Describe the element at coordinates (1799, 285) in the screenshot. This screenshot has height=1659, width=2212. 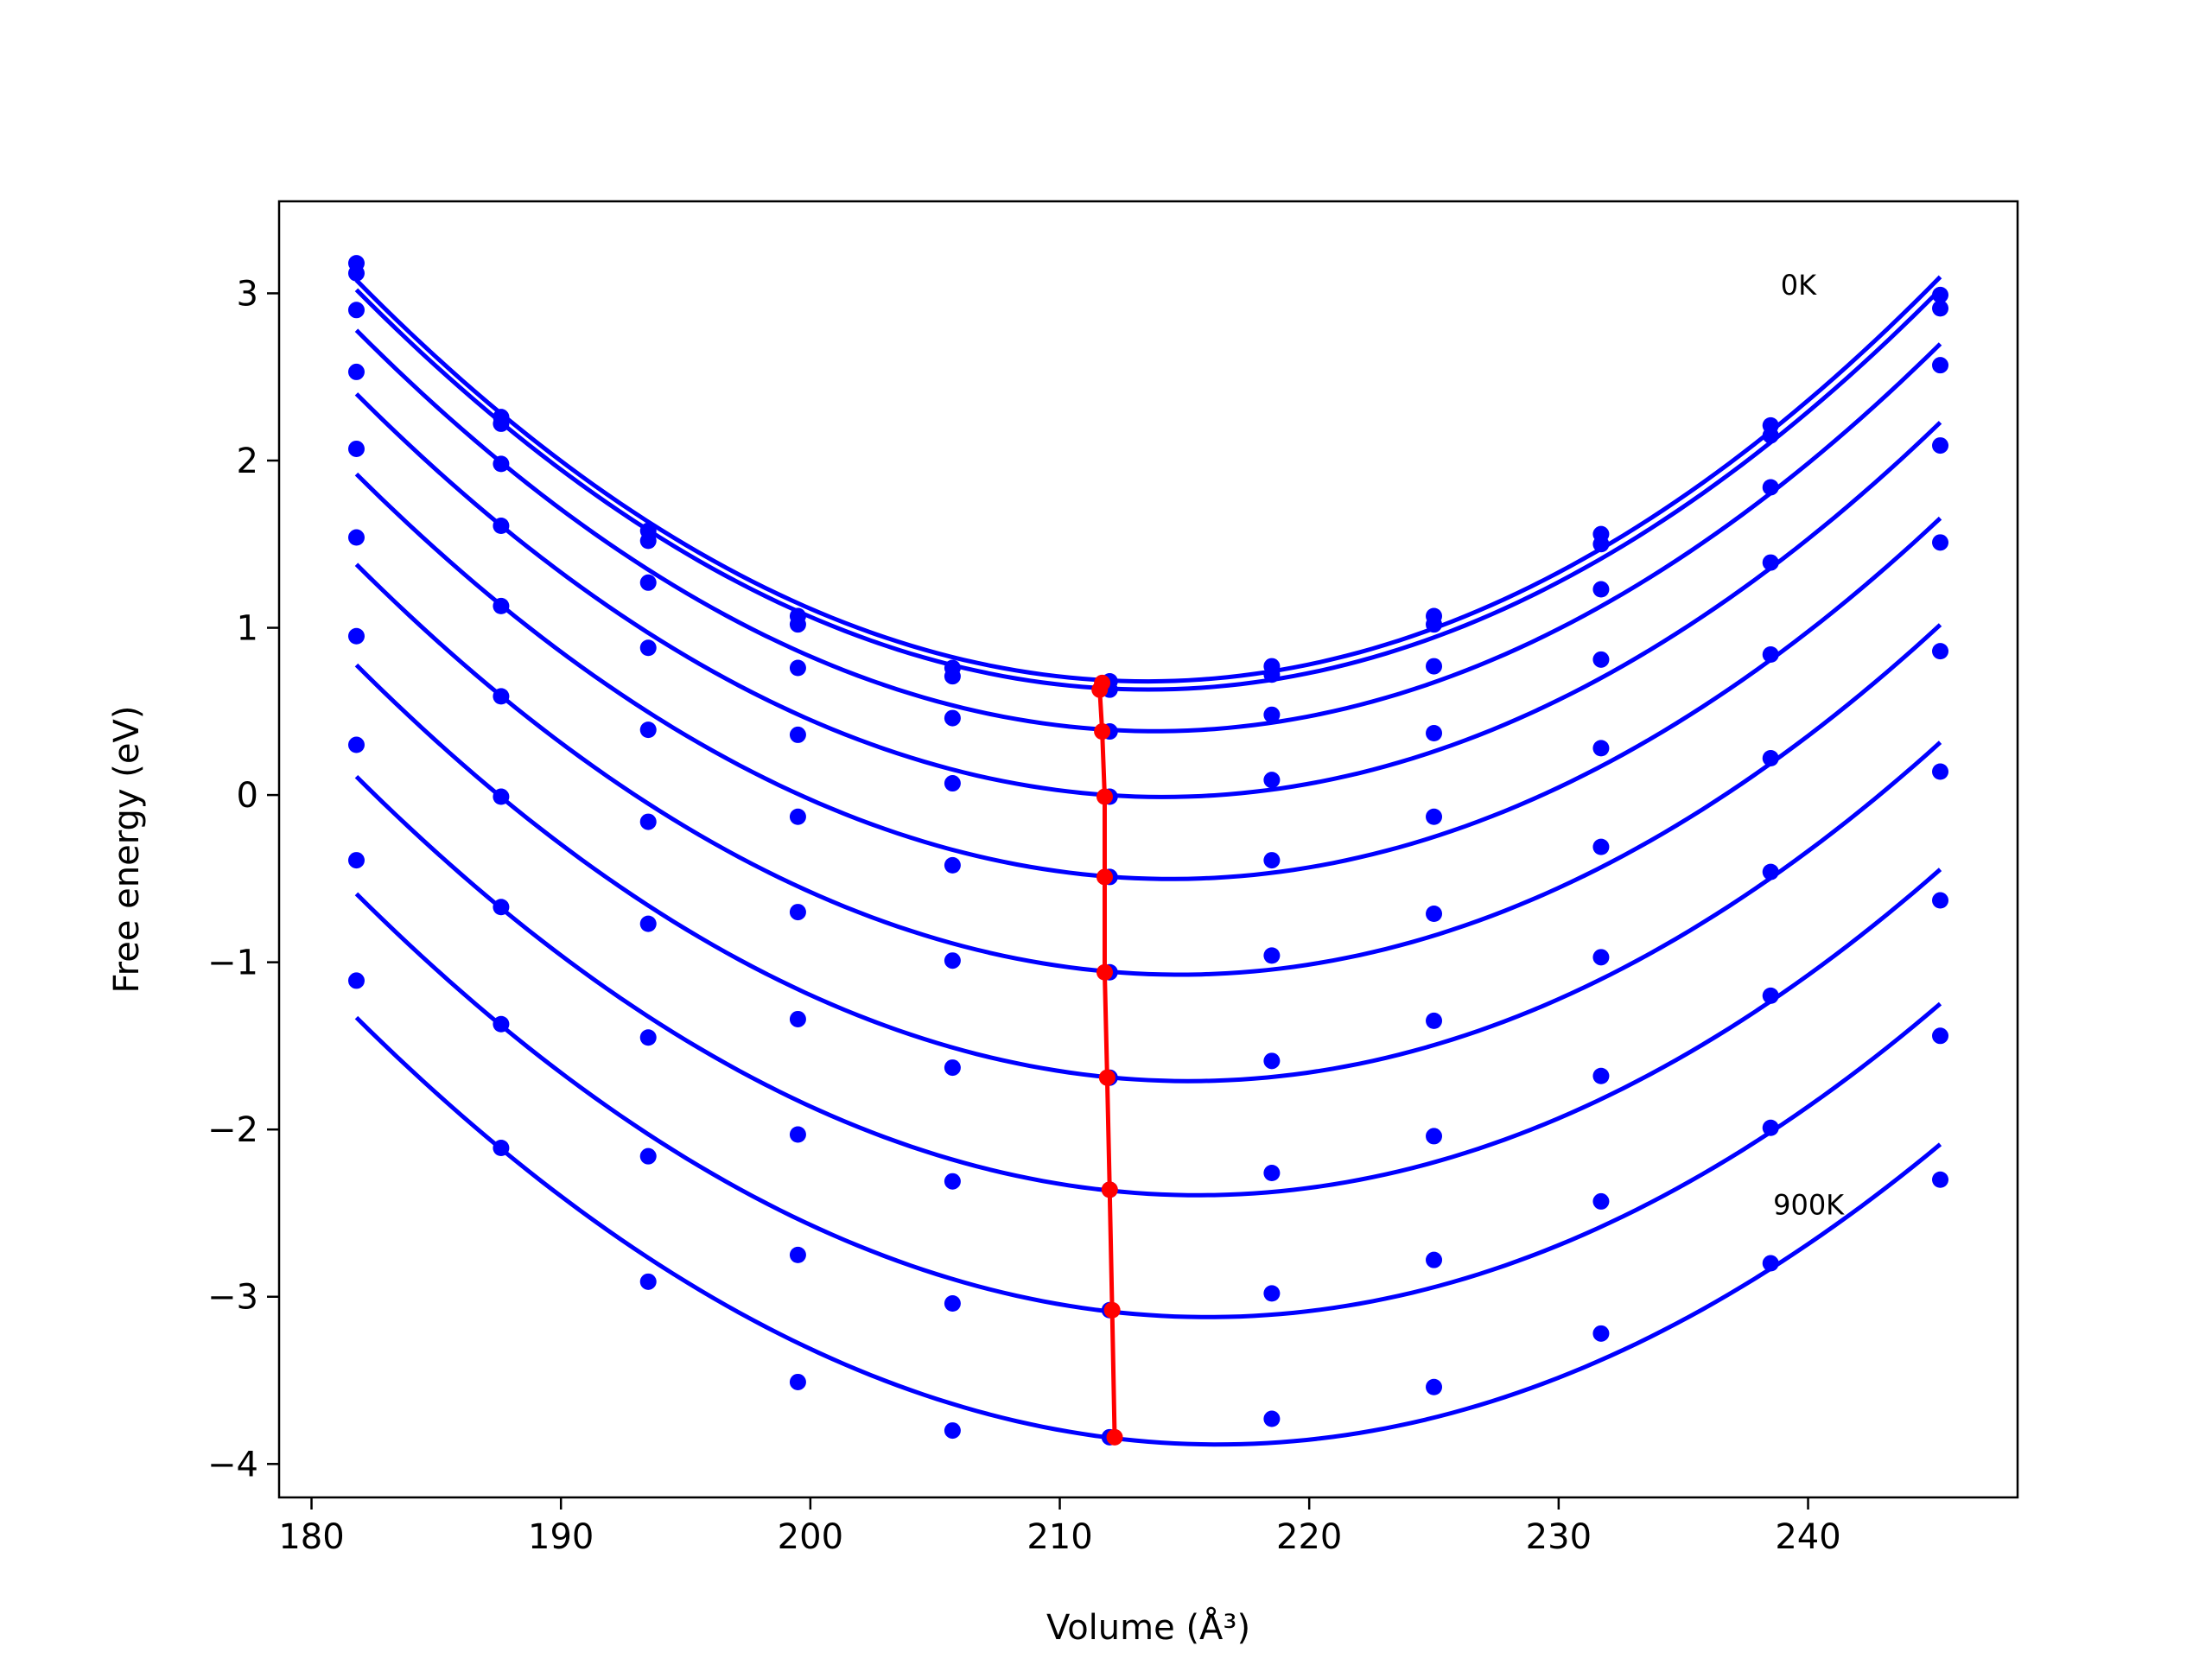
I see `temperature-annotation: 0K` at that location.